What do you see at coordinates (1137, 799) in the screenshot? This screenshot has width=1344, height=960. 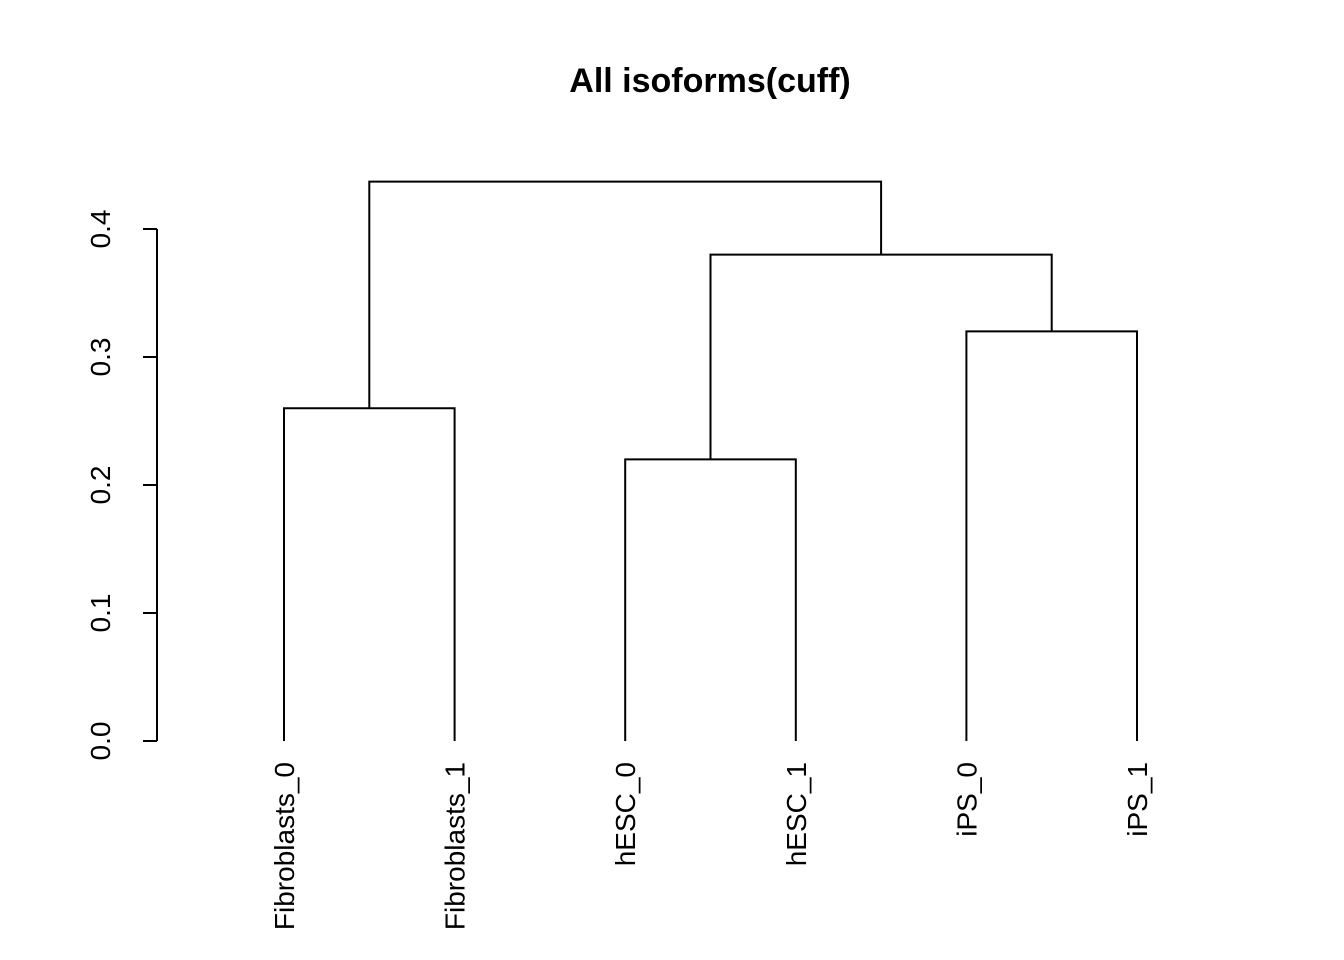 I see `leaf-label: iPS_1` at bounding box center [1137, 799].